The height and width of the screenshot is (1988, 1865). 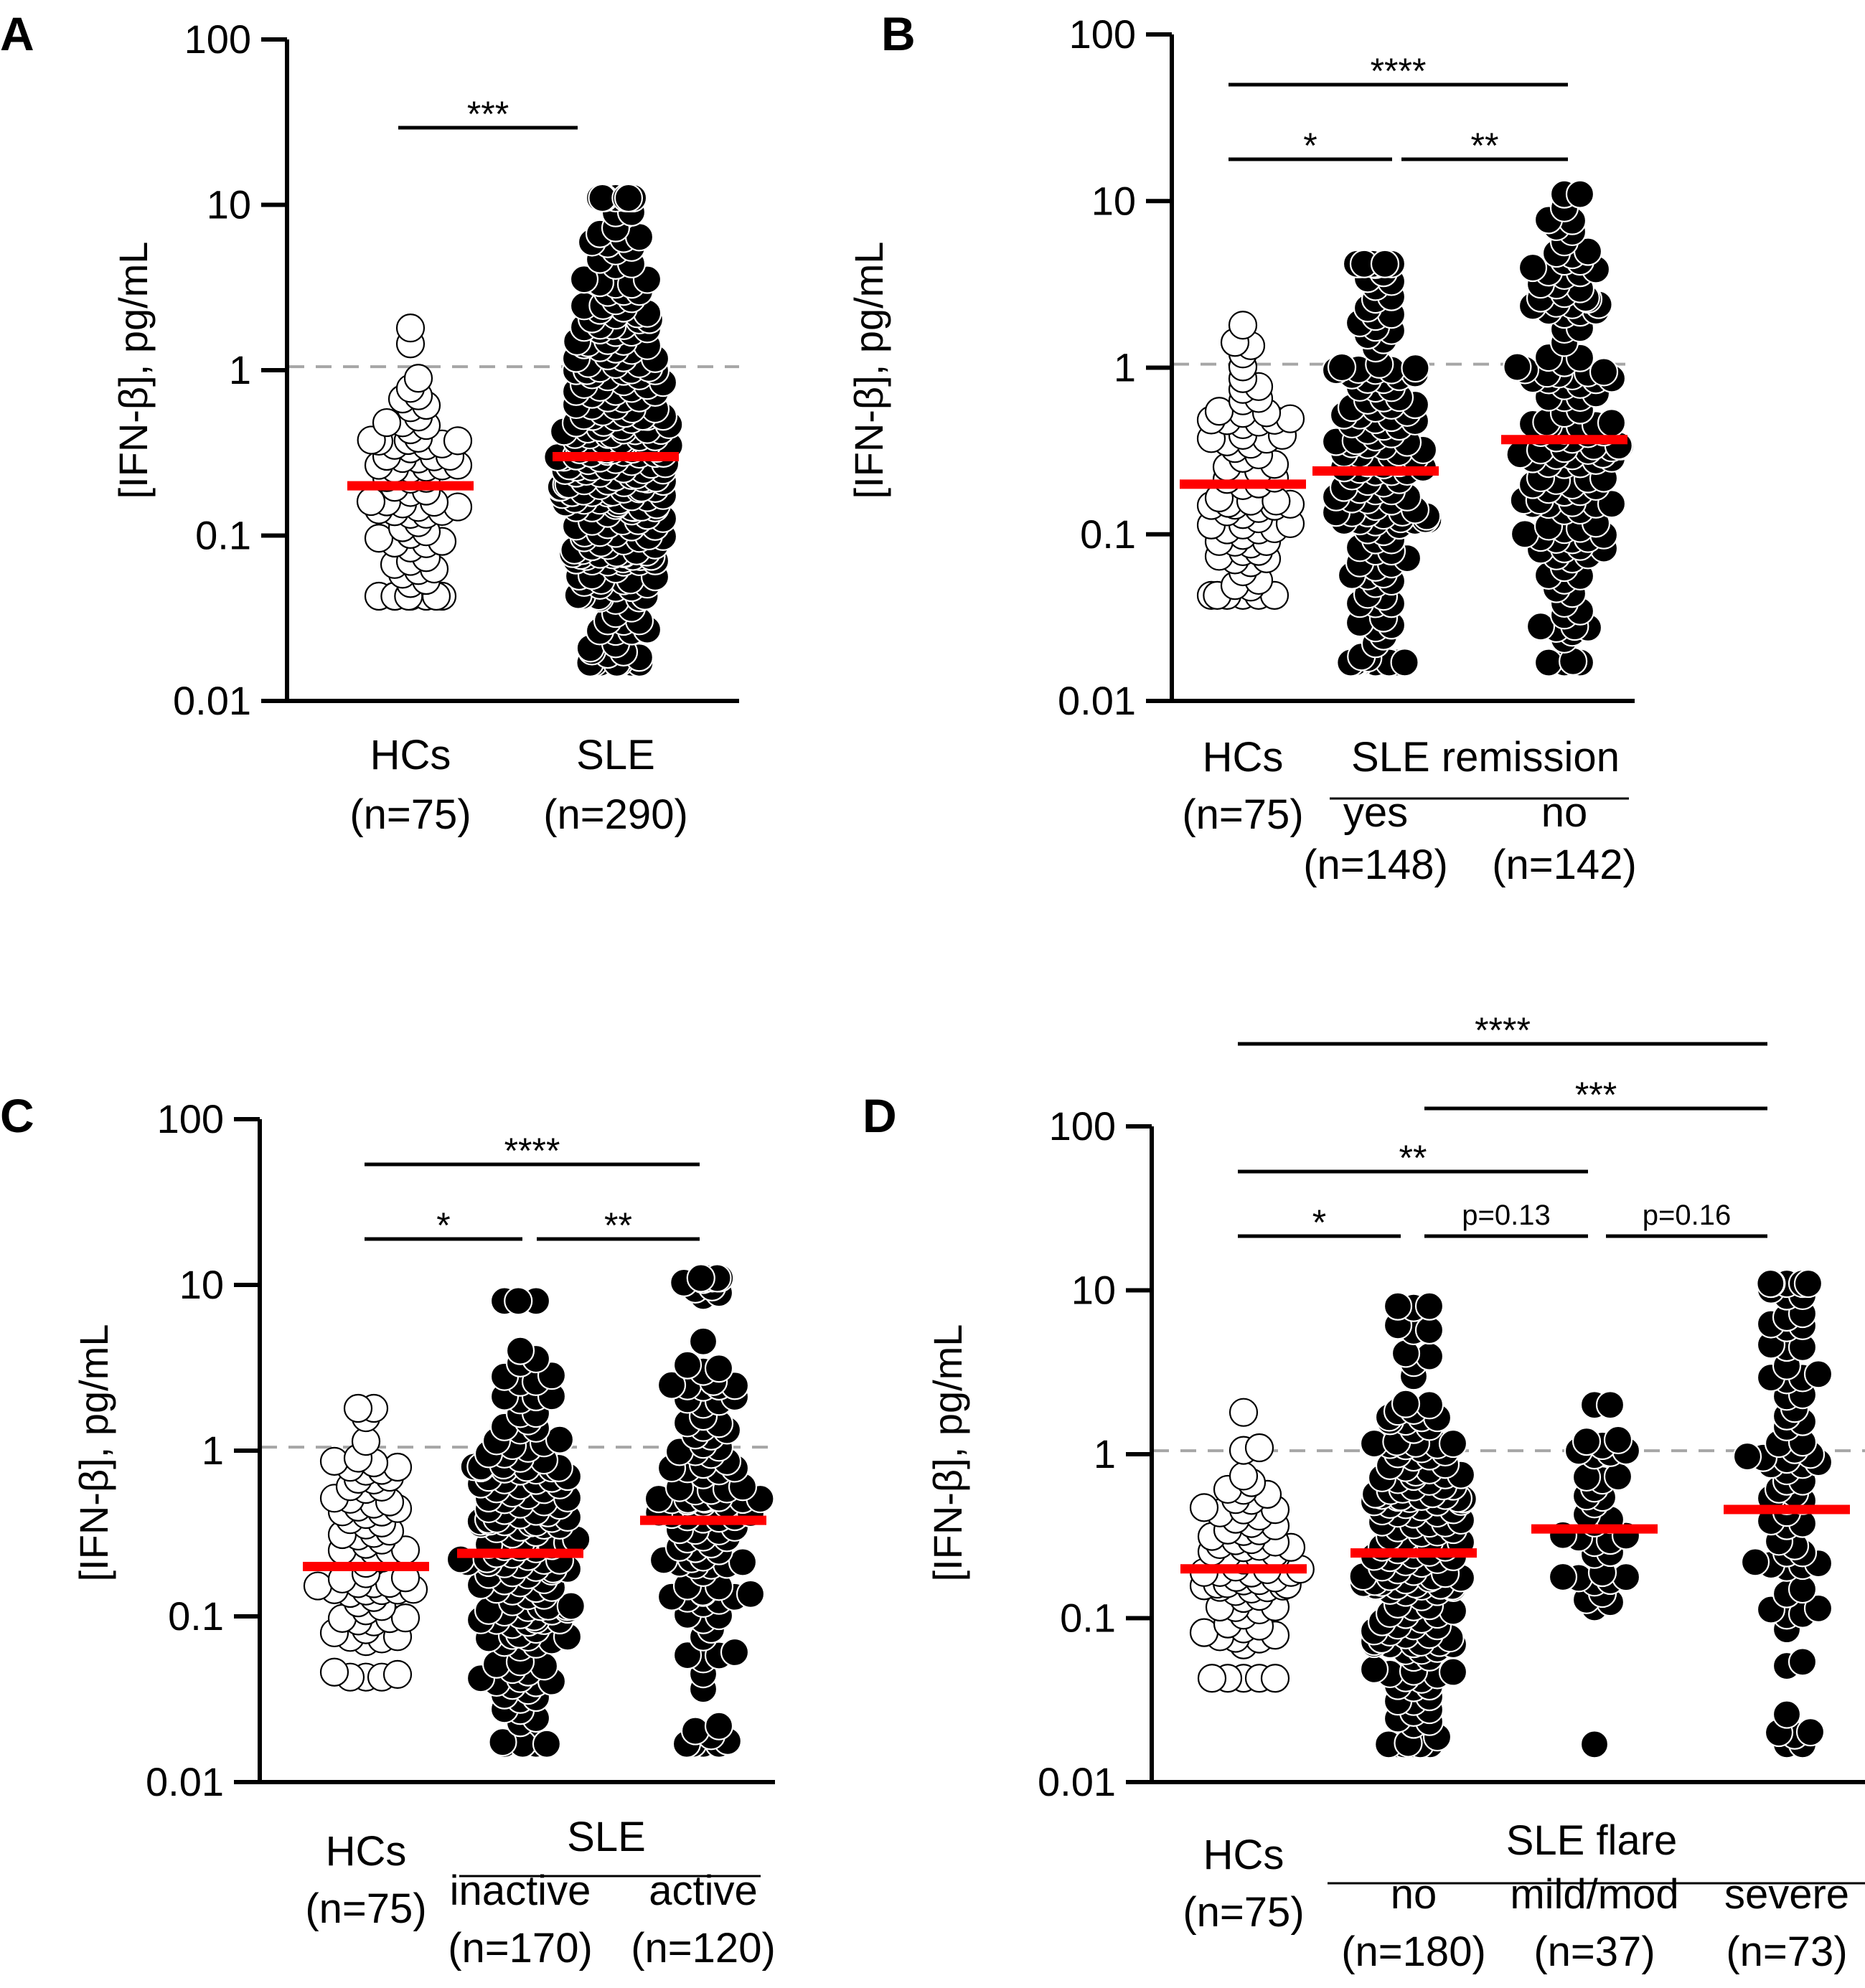 What do you see at coordinates (1382, 463) in the screenshot?
I see `dots-yes` at bounding box center [1382, 463].